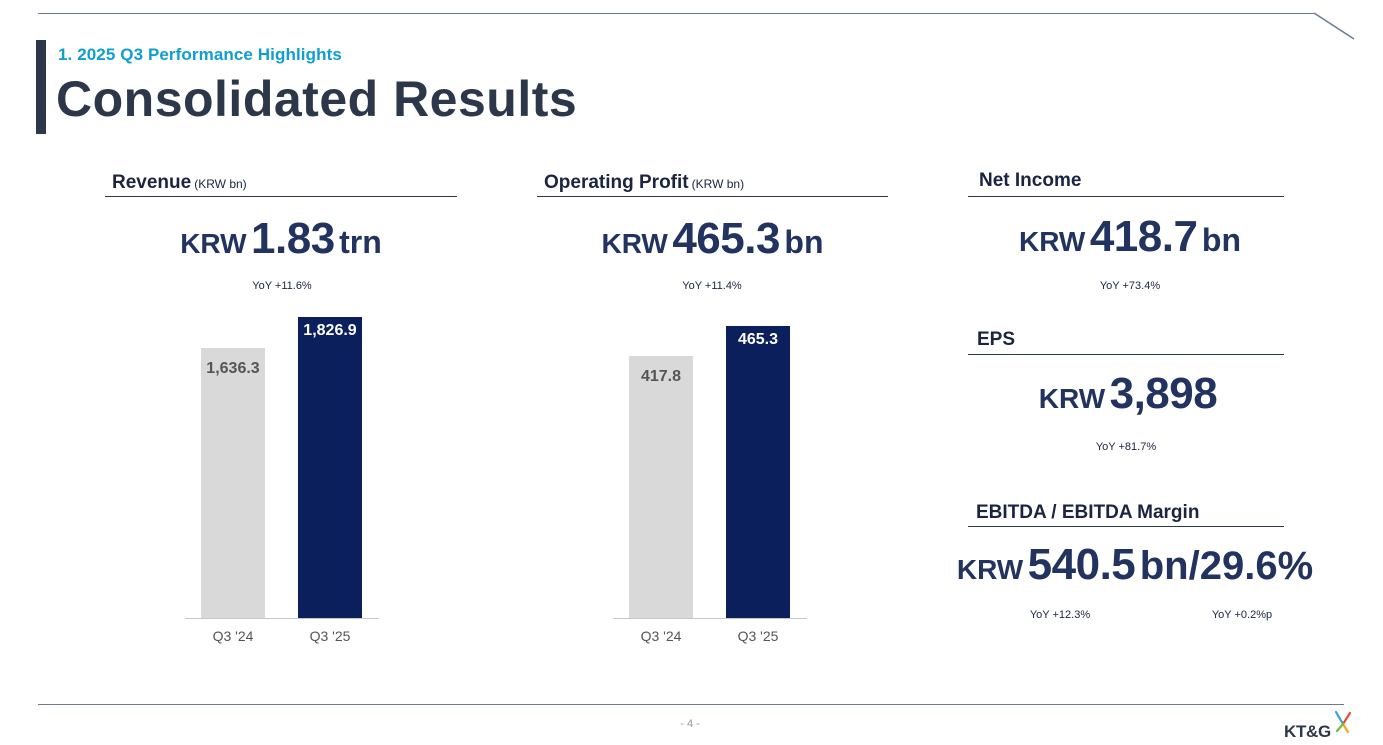  I want to click on revenue-value: 1.83, so click(293, 238).